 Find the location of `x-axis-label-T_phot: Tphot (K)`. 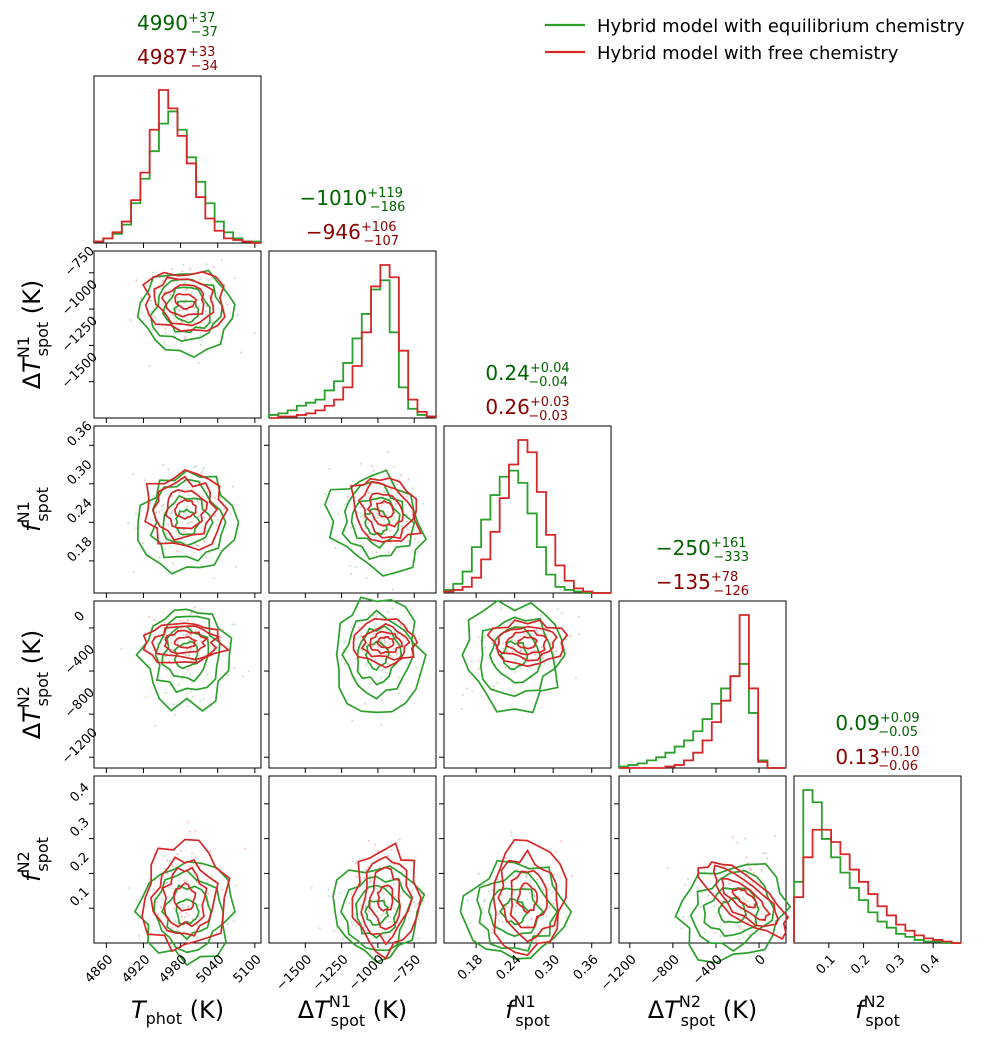

x-axis-label-T_phot: Tphot (K) is located at coordinates (177, 1012).